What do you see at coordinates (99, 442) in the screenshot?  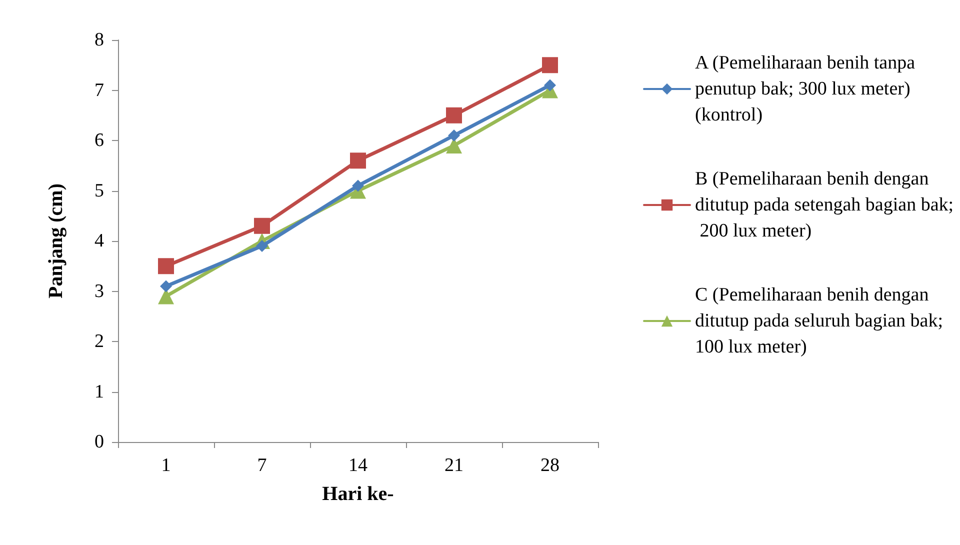 I see `y-tick-label: 0` at bounding box center [99, 442].